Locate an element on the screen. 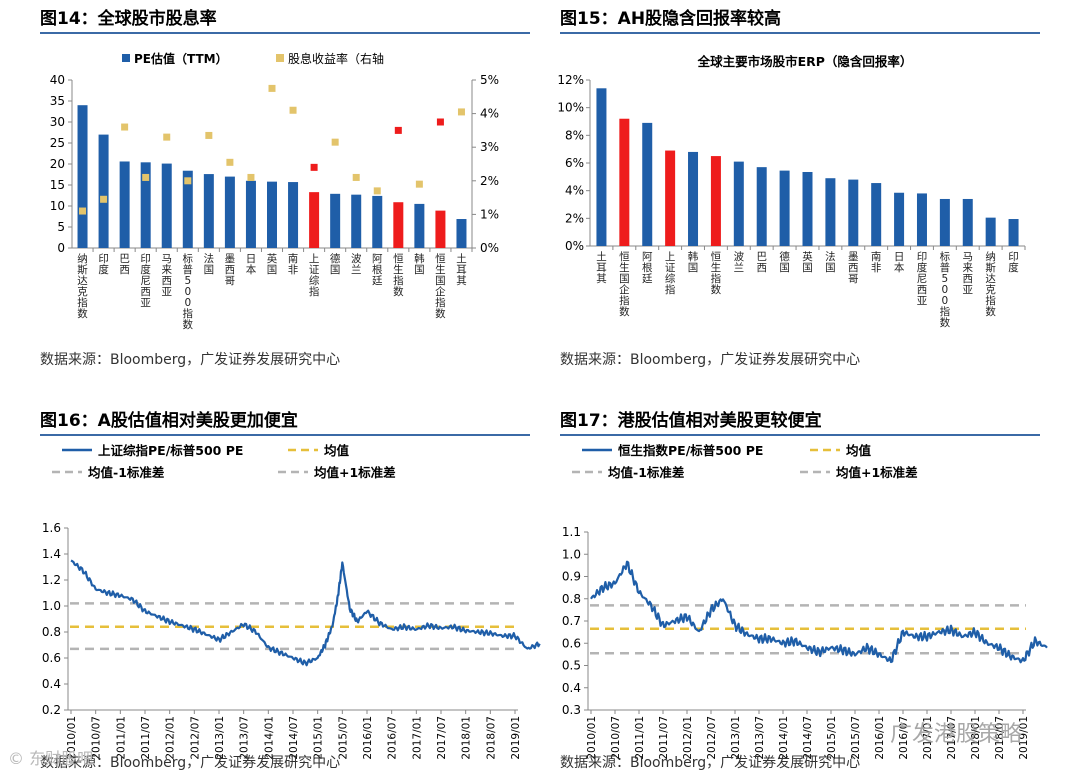 This screenshot has width=1080, height=777. x-tick-label: 2018/01 is located at coordinates (467, 738).